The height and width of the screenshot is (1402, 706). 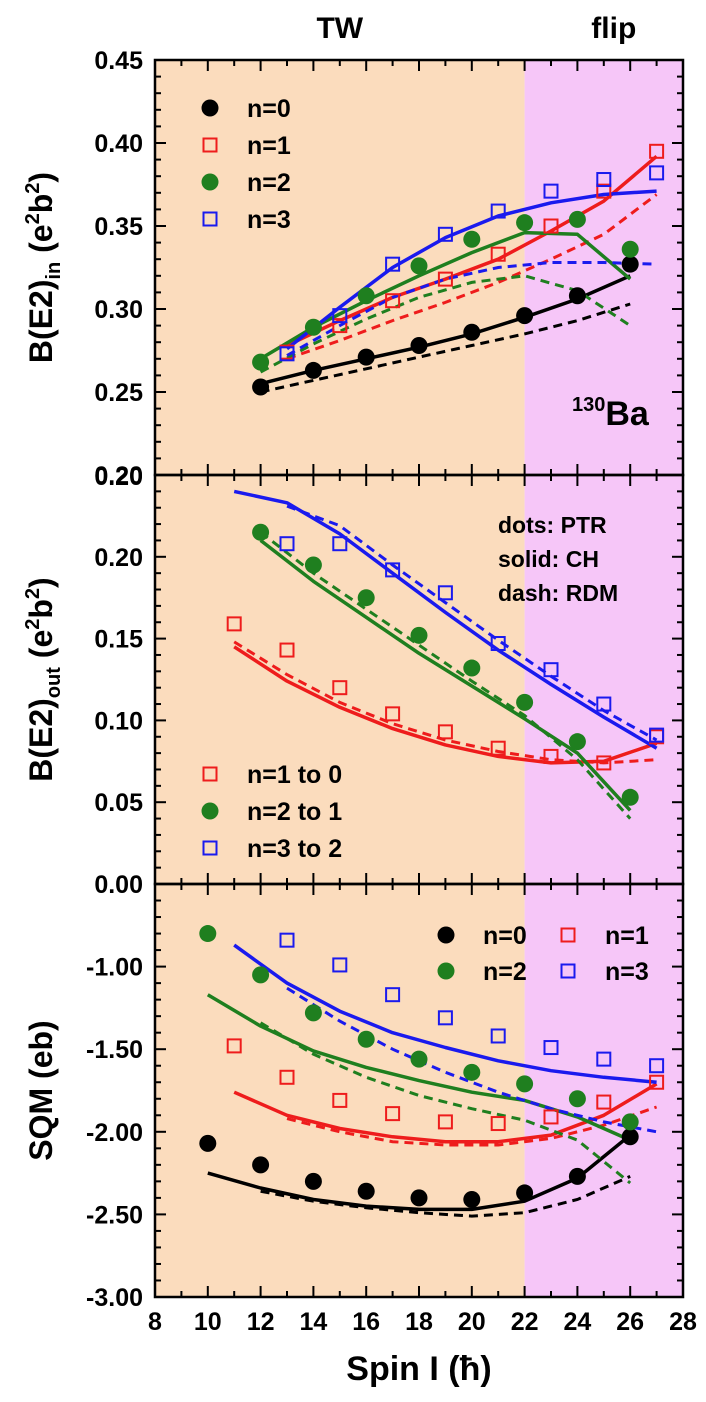 I want to click on x-tick-label: 16, so click(x=366, y=1322).